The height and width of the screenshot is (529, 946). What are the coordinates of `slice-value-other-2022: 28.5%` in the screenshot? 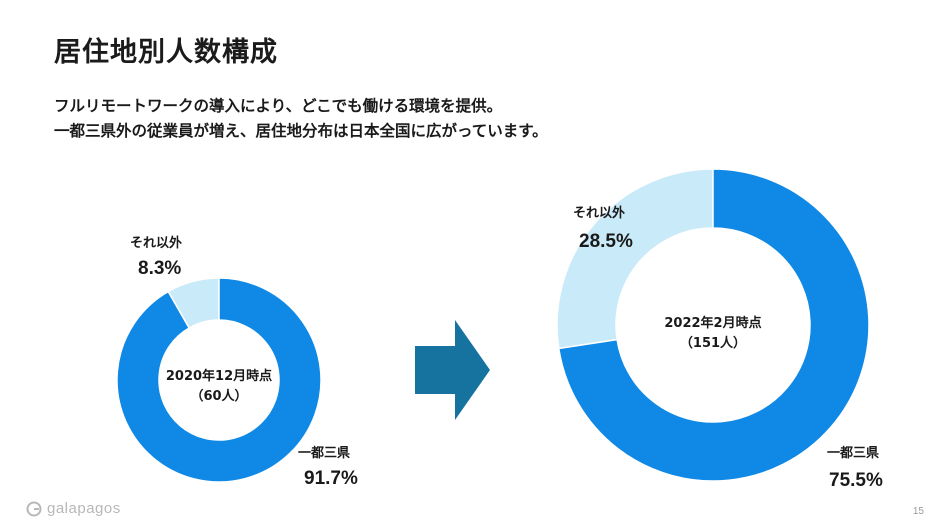 It's located at (606, 241).